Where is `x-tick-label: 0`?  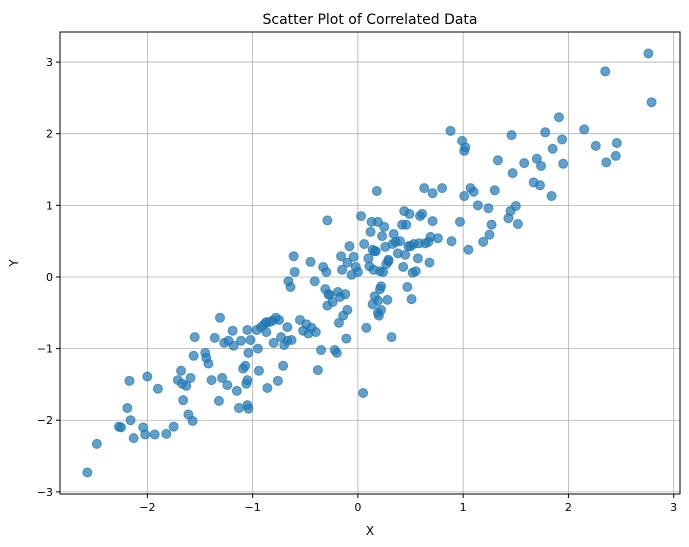
x-tick-label: 0 is located at coordinates (357, 507).